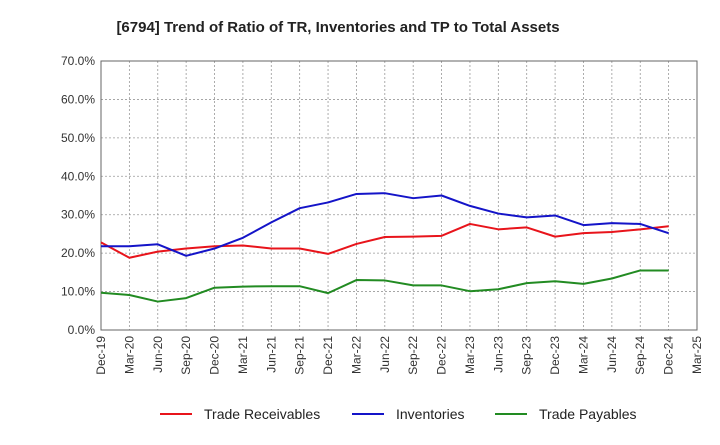 This screenshot has height=445, width=720. What do you see at coordinates (697, 355) in the screenshot?
I see `x-tick-label: Mar-25` at bounding box center [697, 355].